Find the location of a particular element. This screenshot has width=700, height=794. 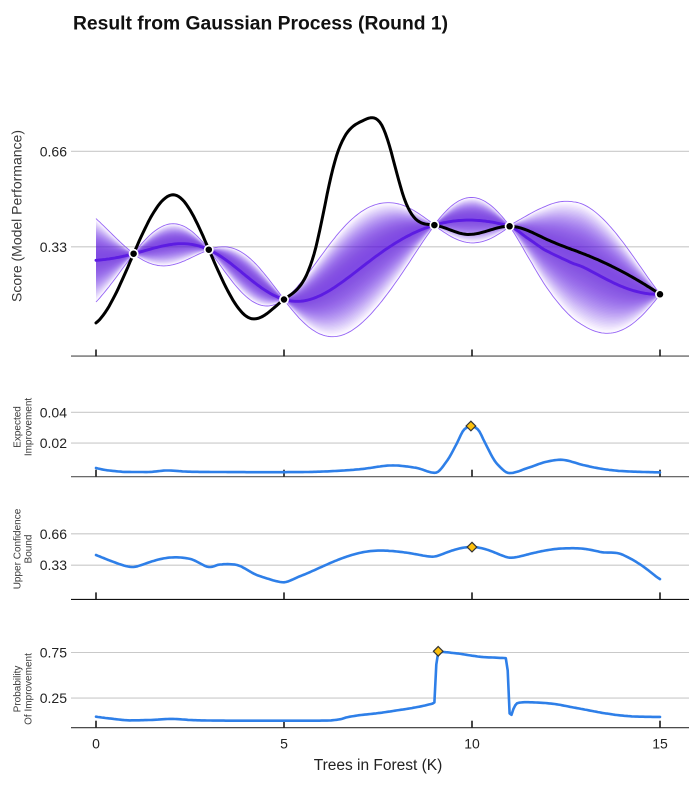

svg-text: Probability is located at coordinates (18, 689).